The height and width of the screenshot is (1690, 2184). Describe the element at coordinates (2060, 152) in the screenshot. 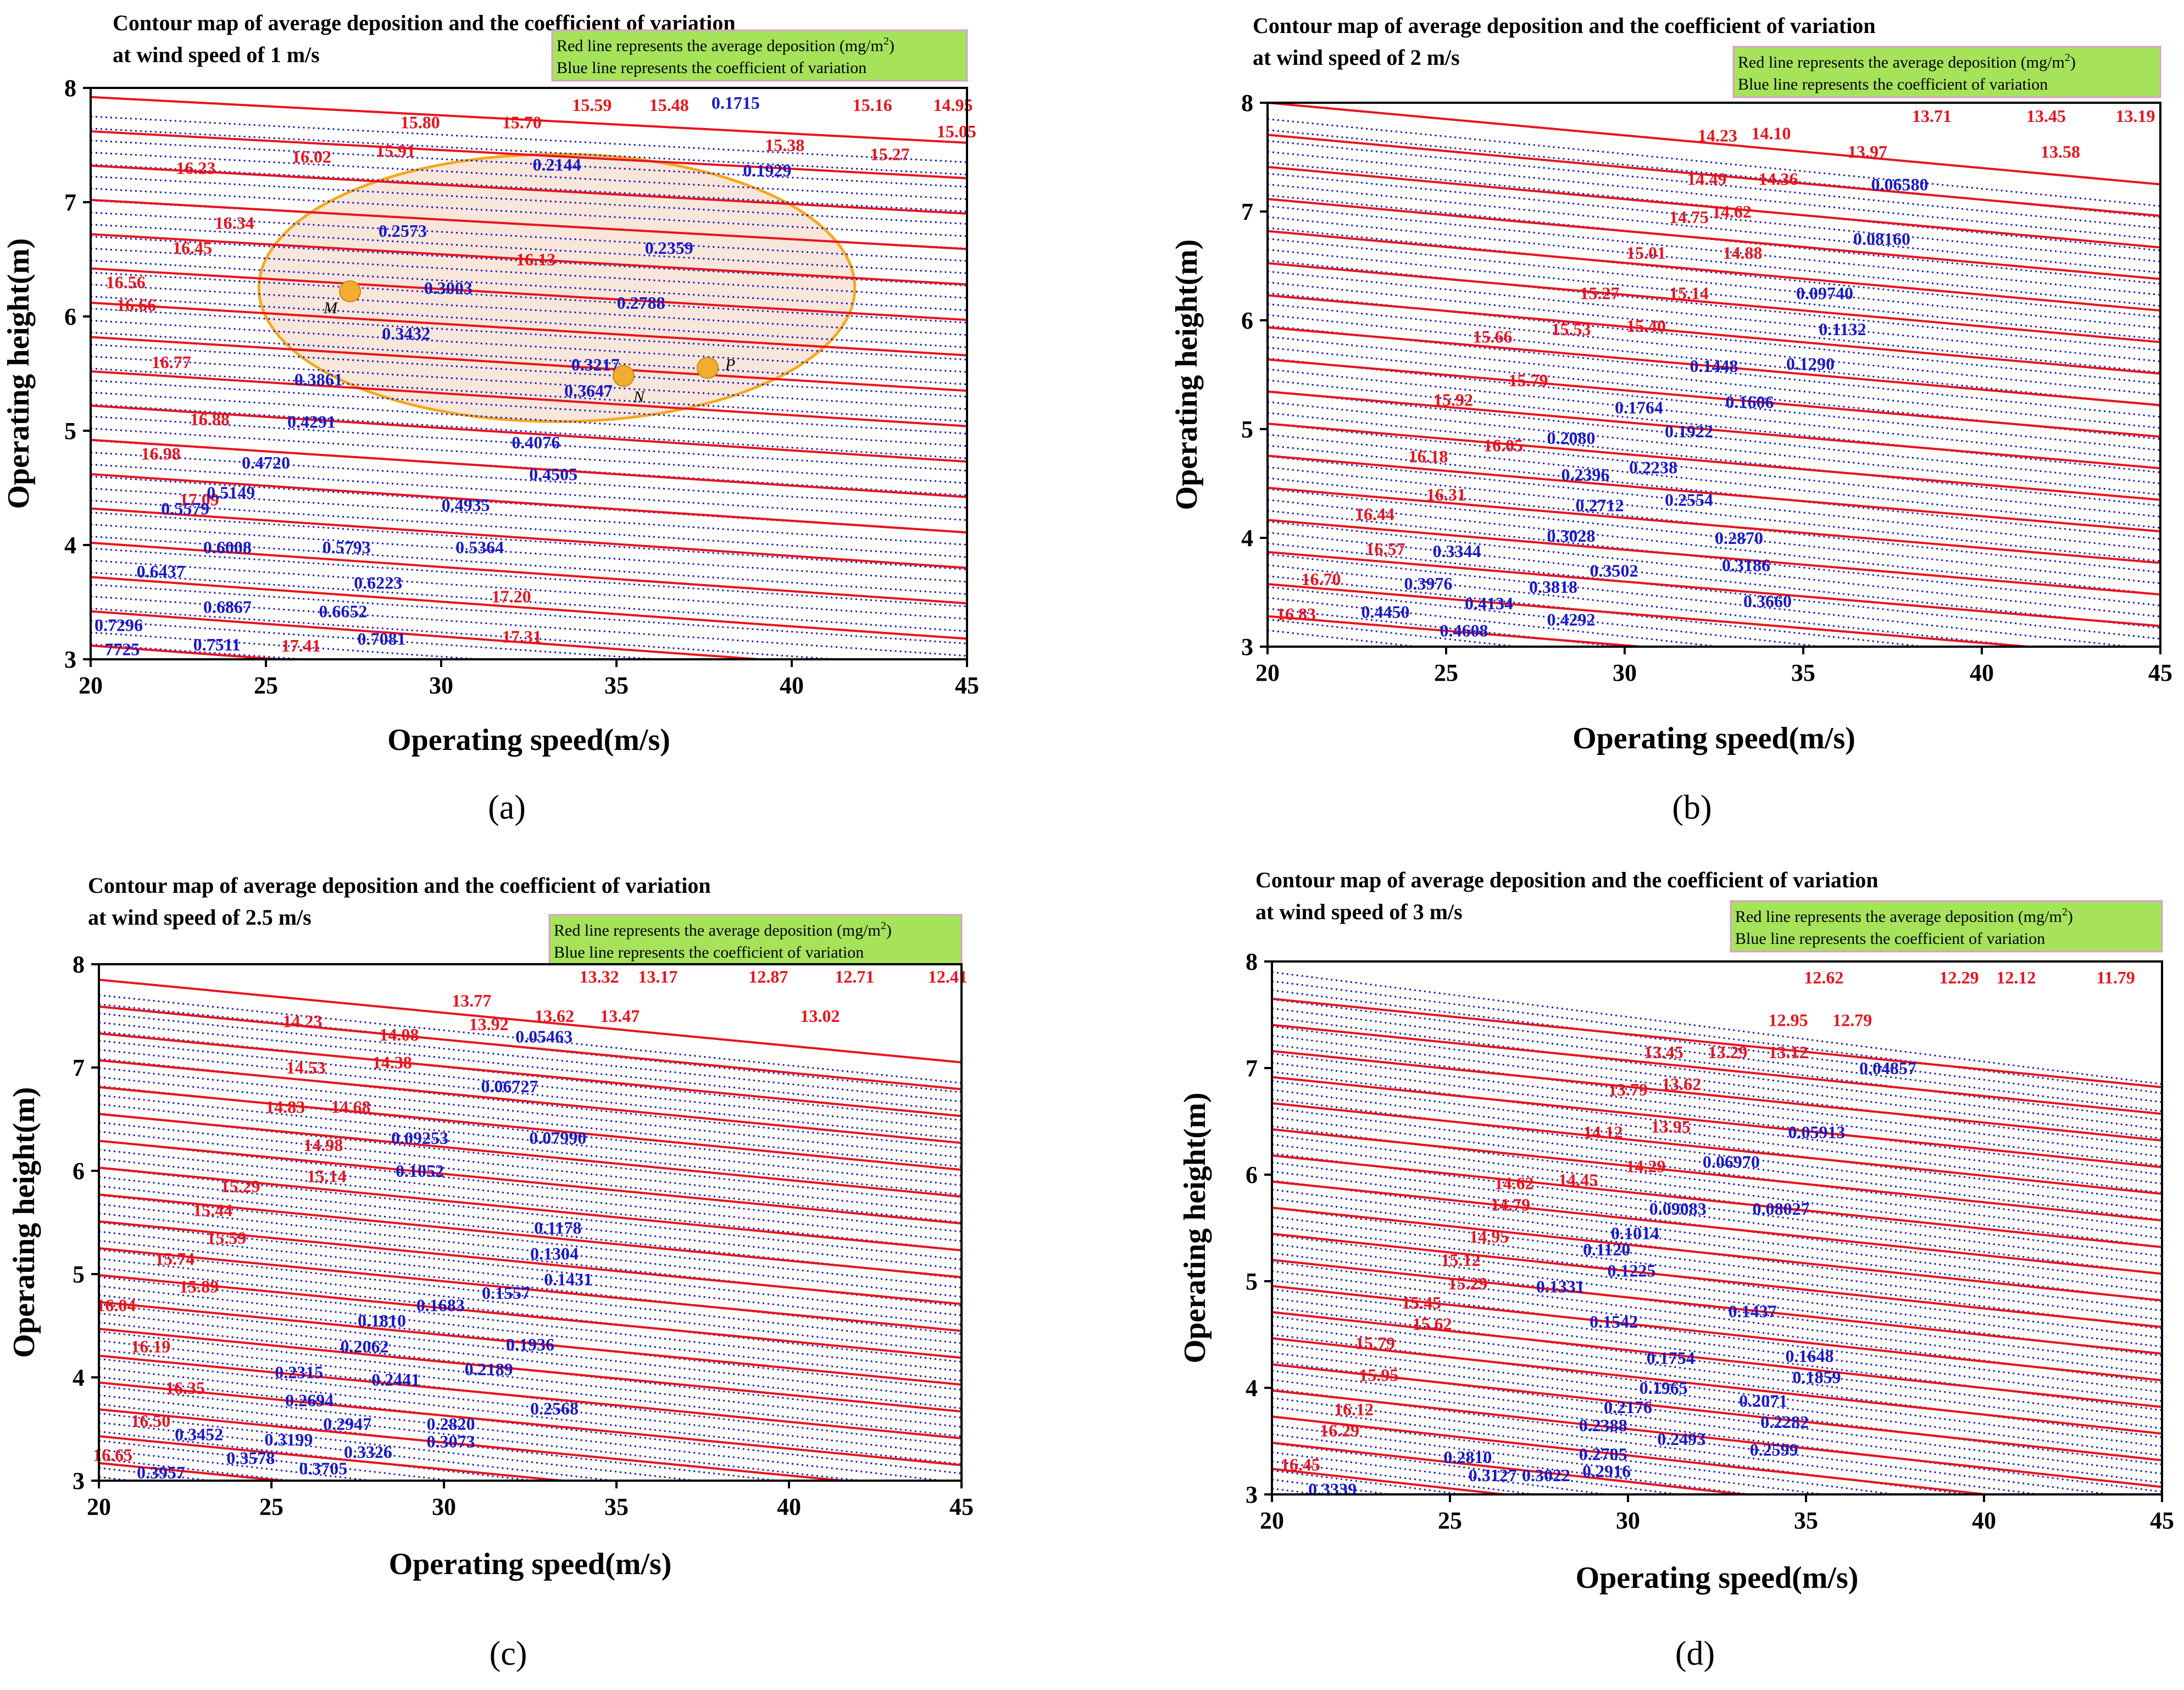

I see `deposition-contour-label: 13.58` at that location.